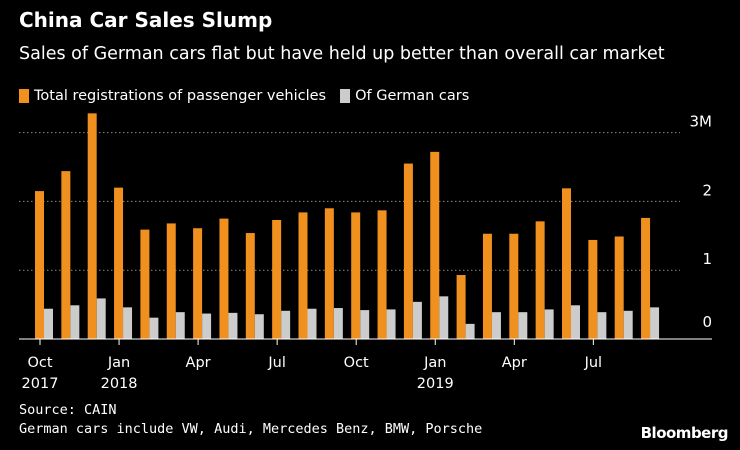 Image resolution: width=740 pixels, height=450 pixels. Describe the element at coordinates (198, 363) in the screenshot. I see `x-tick-label-6: Apr` at that location.